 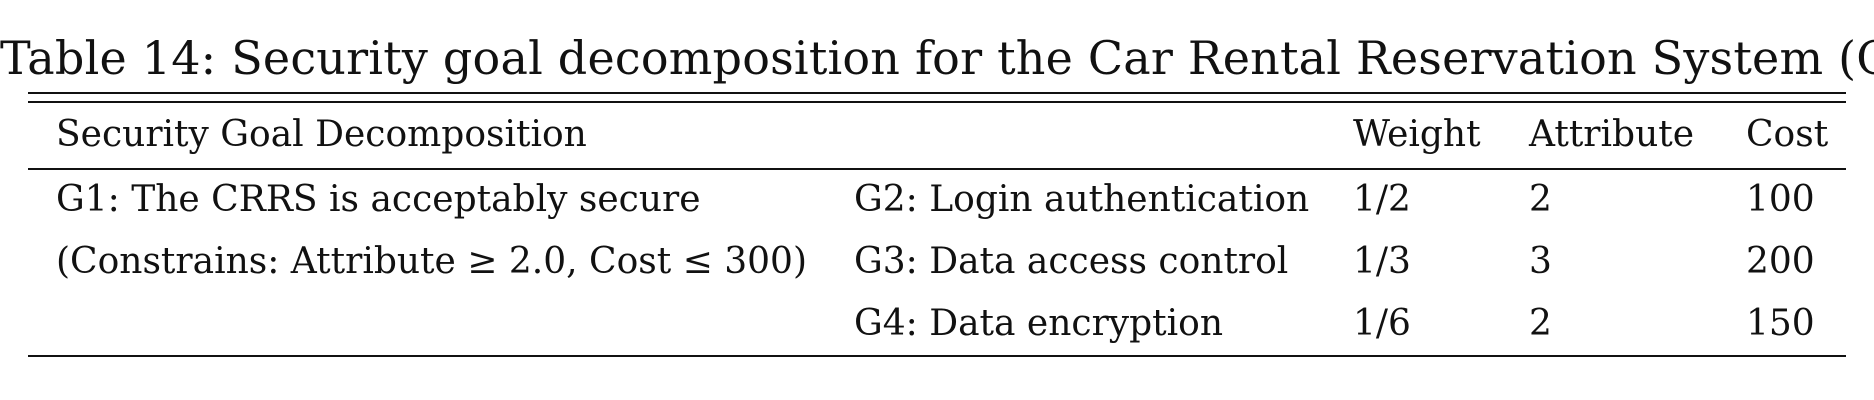 I want to click on subgoal-cell: G2: Login authentication, so click(x=1082, y=199).